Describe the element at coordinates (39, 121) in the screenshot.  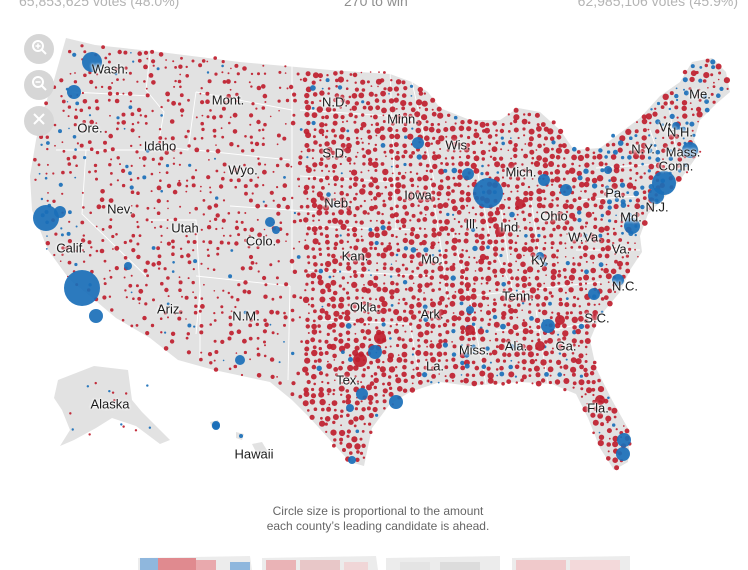
I see `reset-map-button` at that location.